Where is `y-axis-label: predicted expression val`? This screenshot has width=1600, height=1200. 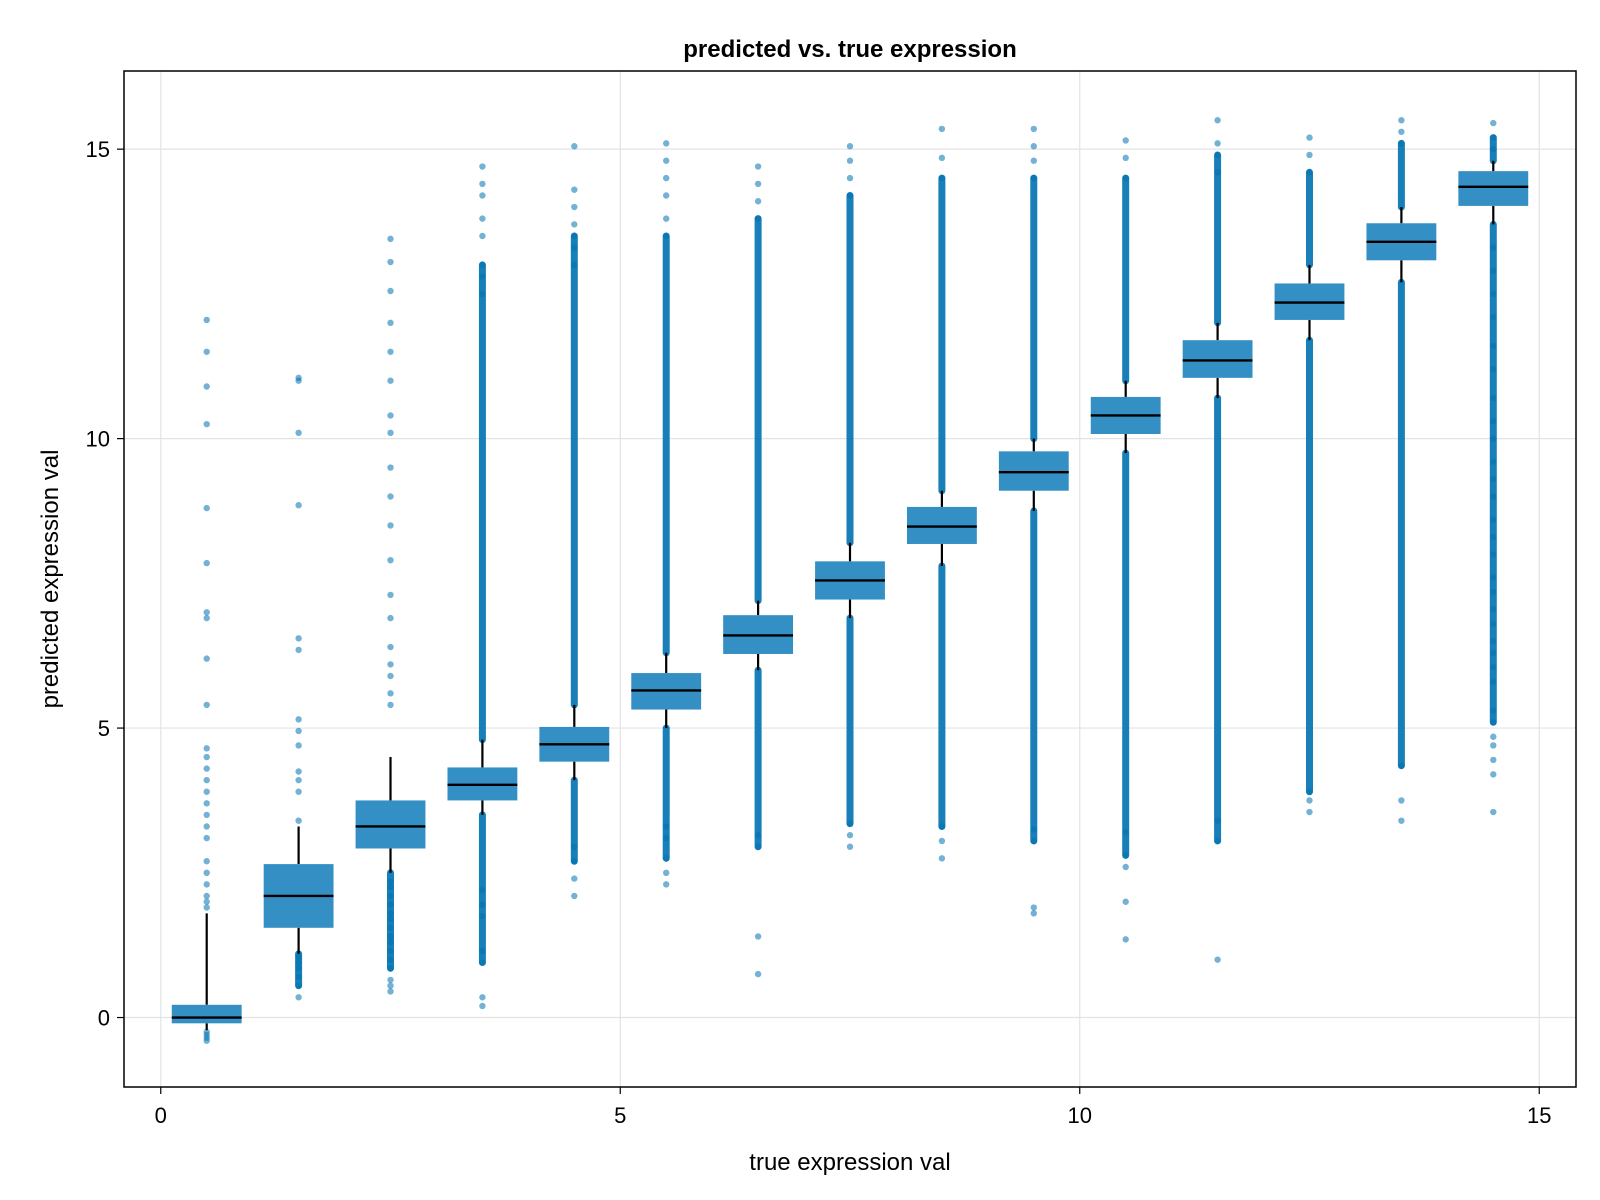
y-axis-label: predicted expression val is located at coordinates (50, 579).